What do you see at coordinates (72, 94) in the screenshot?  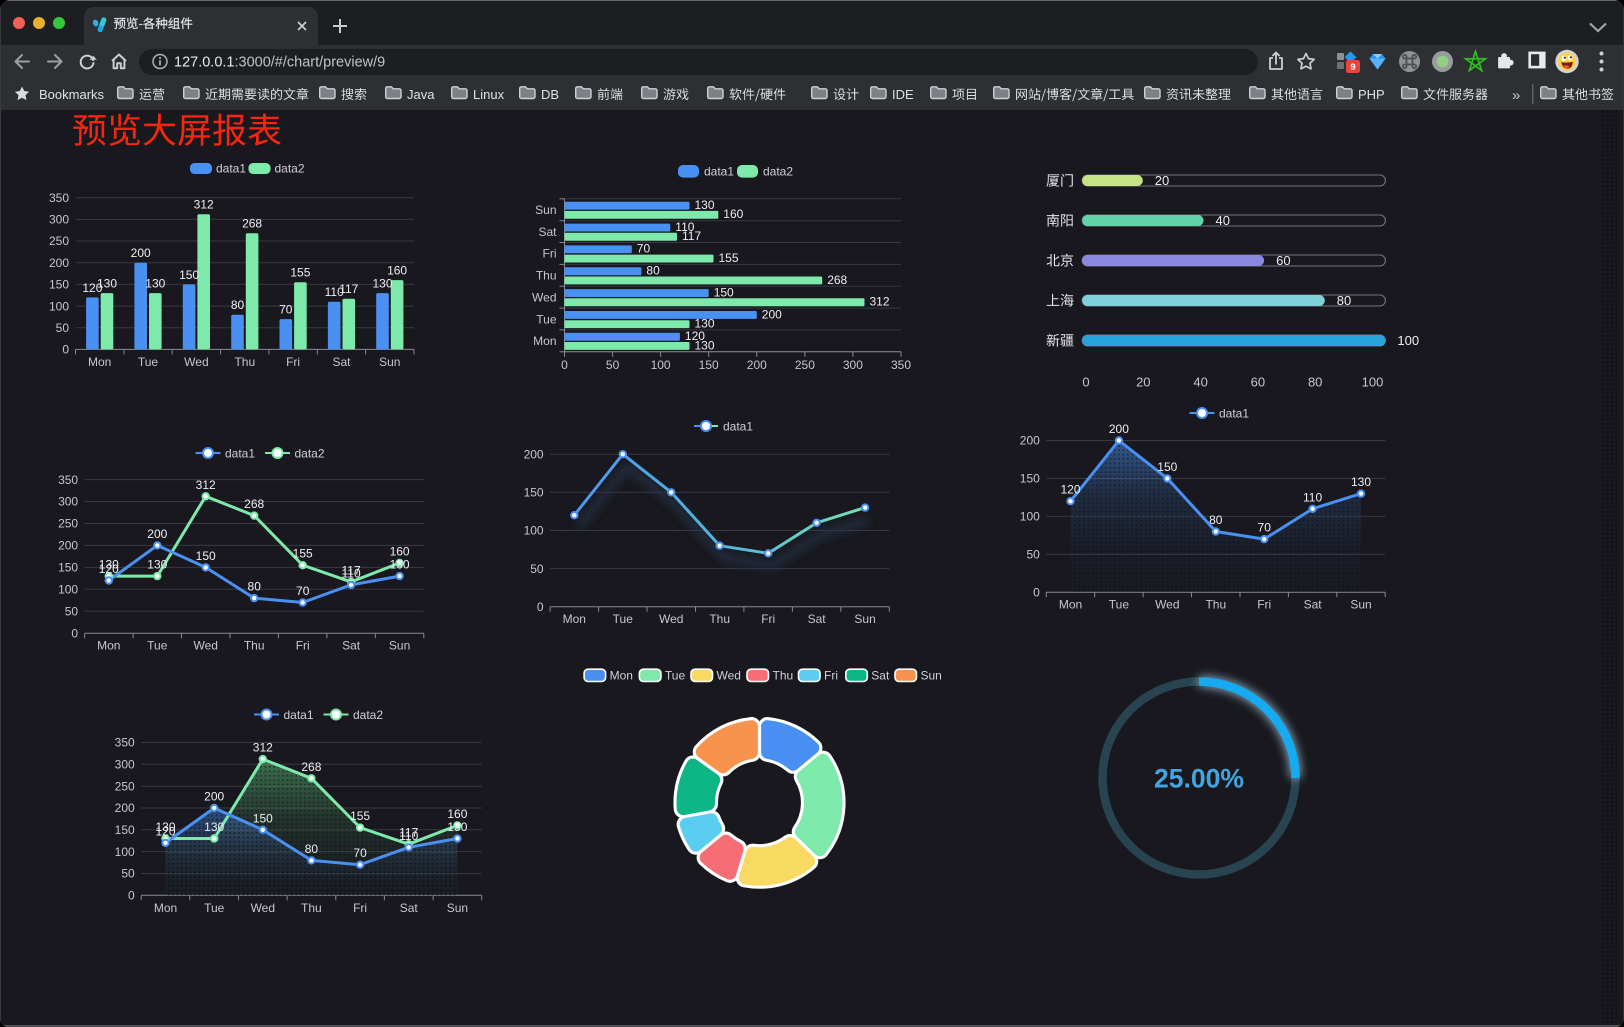 I see `svg-text: Bookmarks` at bounding box center [72, 94].